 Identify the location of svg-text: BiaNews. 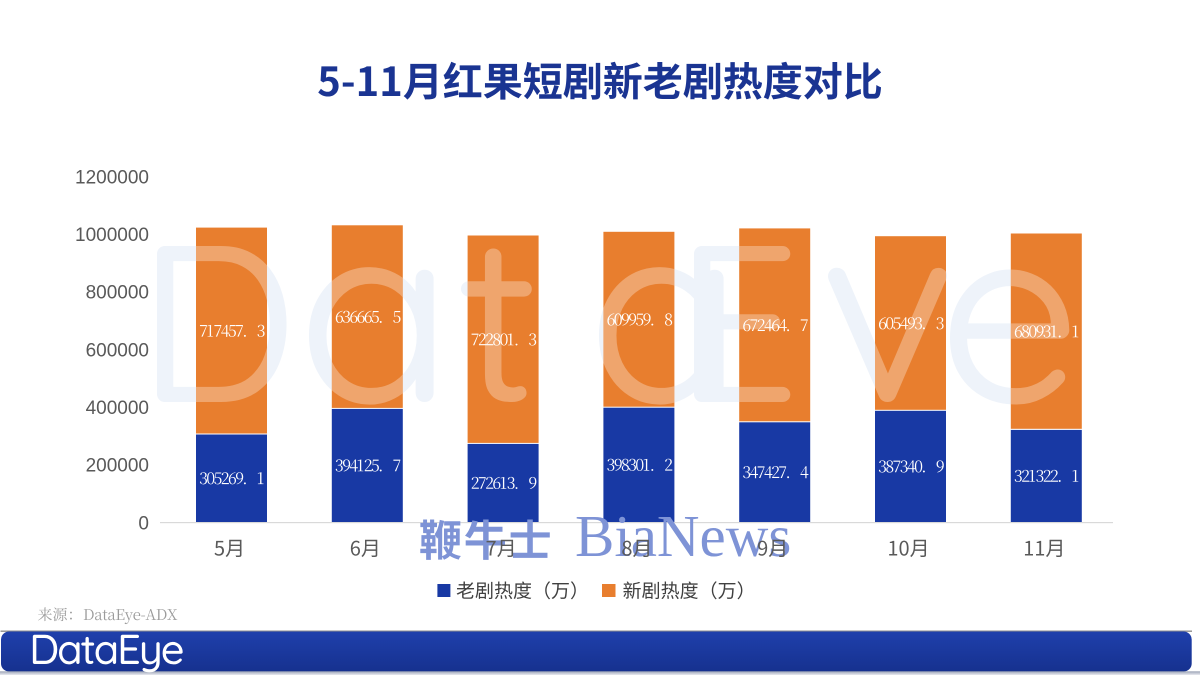
(683, 536).